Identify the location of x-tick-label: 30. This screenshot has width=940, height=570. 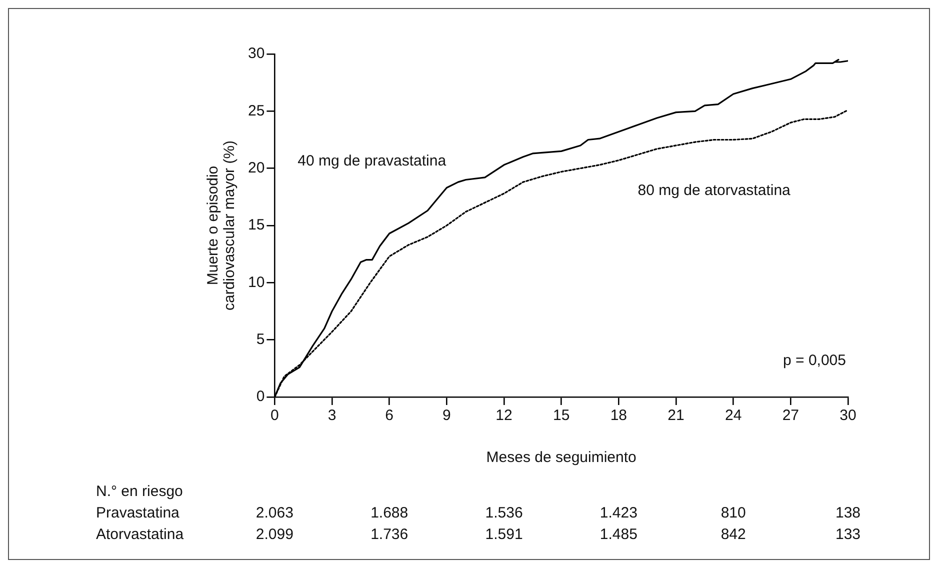
(848, 415).